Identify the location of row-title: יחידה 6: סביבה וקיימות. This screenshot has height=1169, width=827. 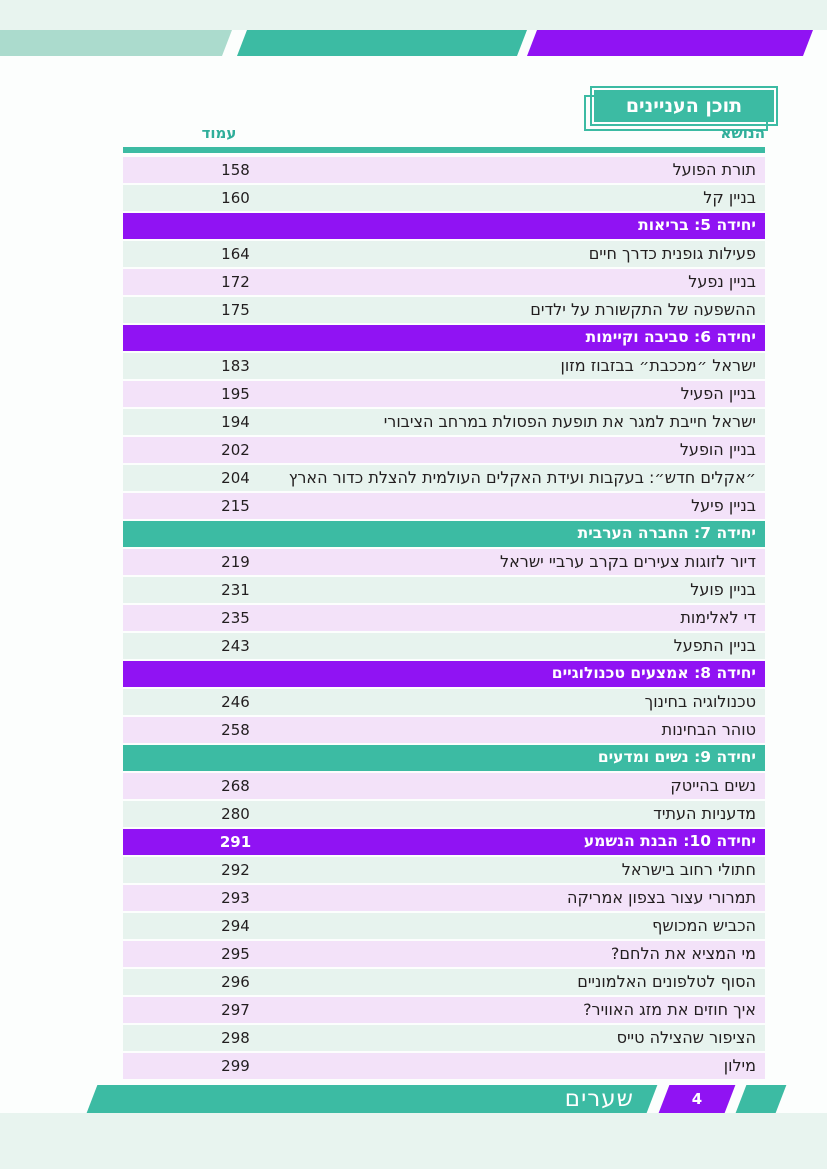
(670, 337).